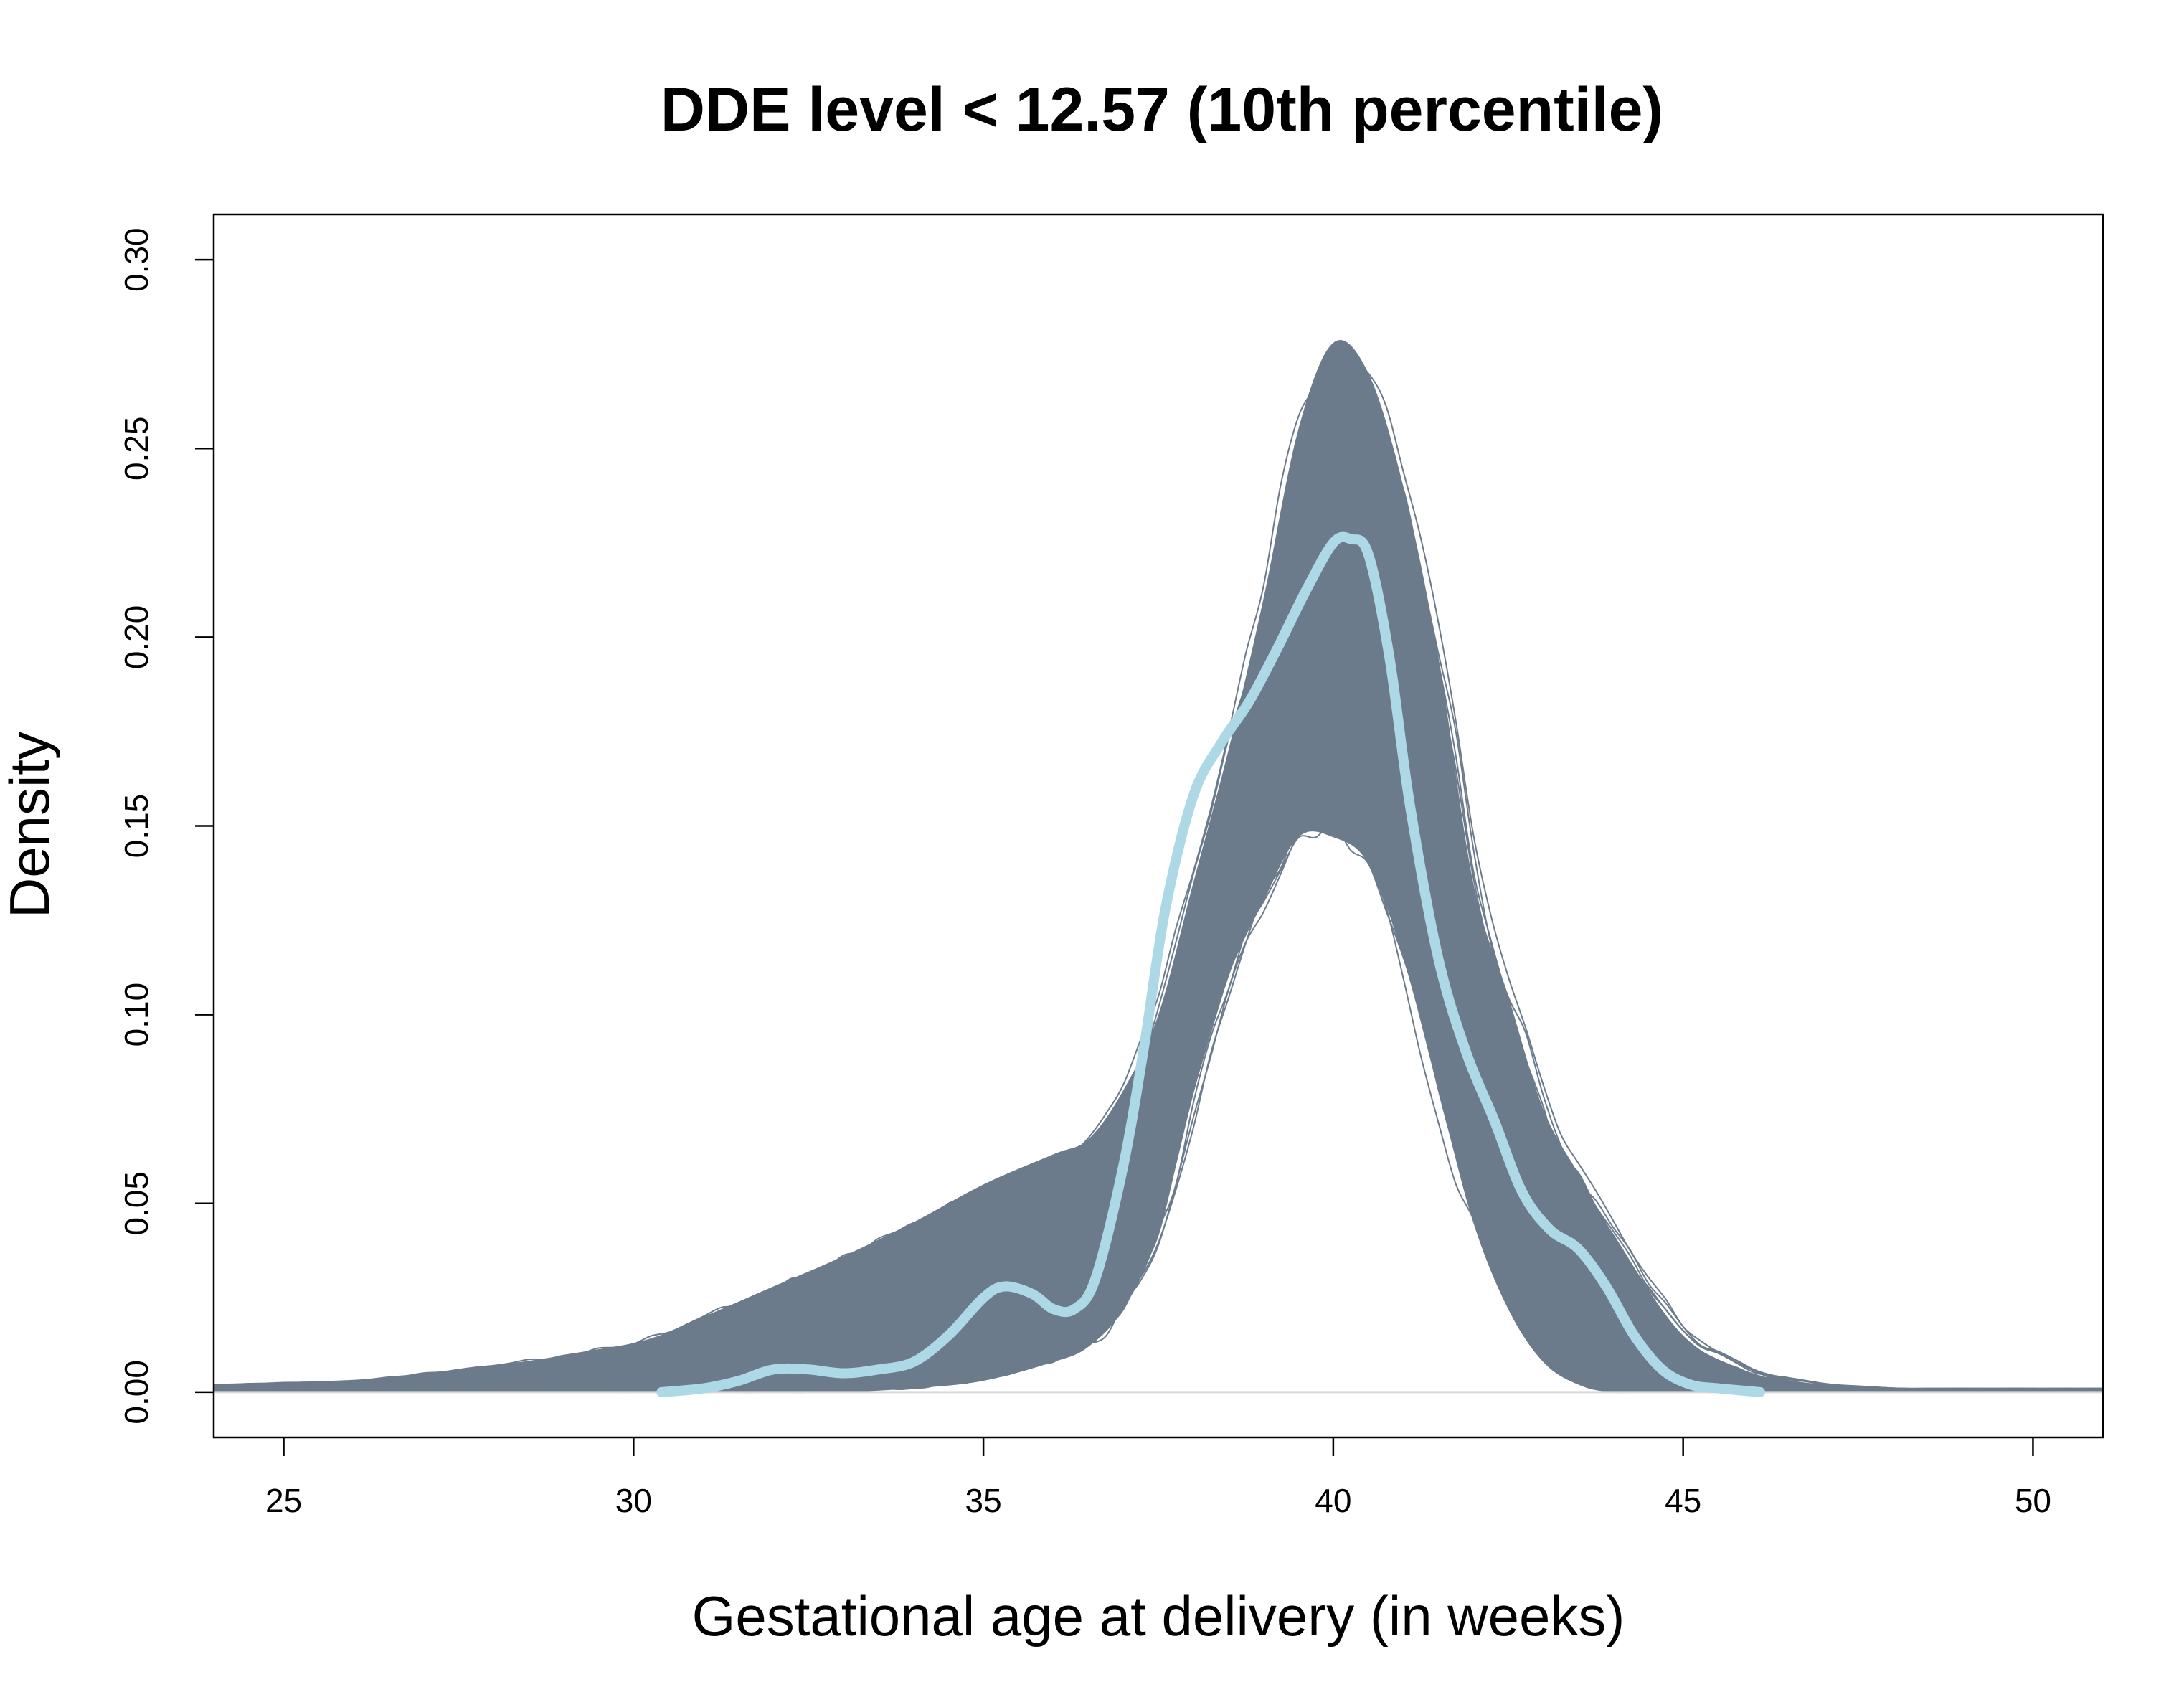  What do you see at coordinates (136, 827) in the screenshot?
I see `y-tick-label: 0.15` at bounding box center [136, 827].